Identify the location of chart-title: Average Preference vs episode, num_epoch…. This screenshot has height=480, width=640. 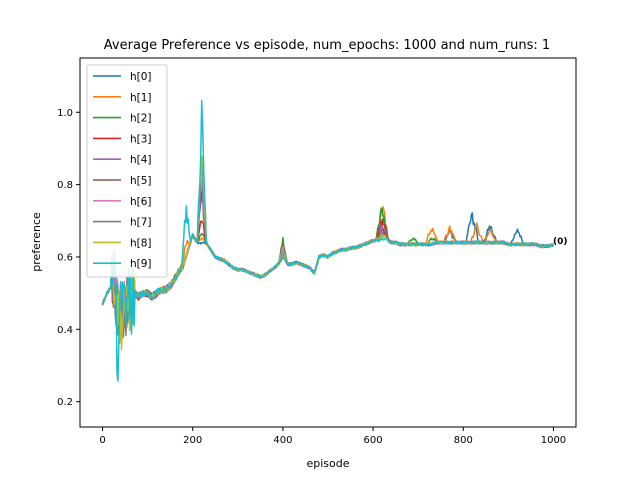
(327, 45).